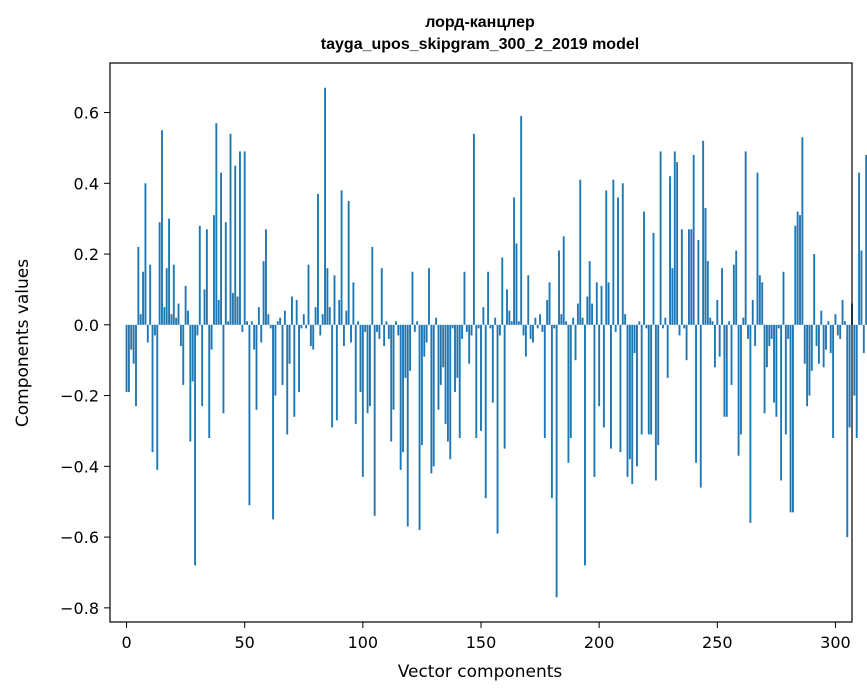 Image resolution: width=867 pixels, height=696 pixels. Describe the element at coordinates (599, 642) in the screenshot. I see `x-tick-label: 200` at that location.